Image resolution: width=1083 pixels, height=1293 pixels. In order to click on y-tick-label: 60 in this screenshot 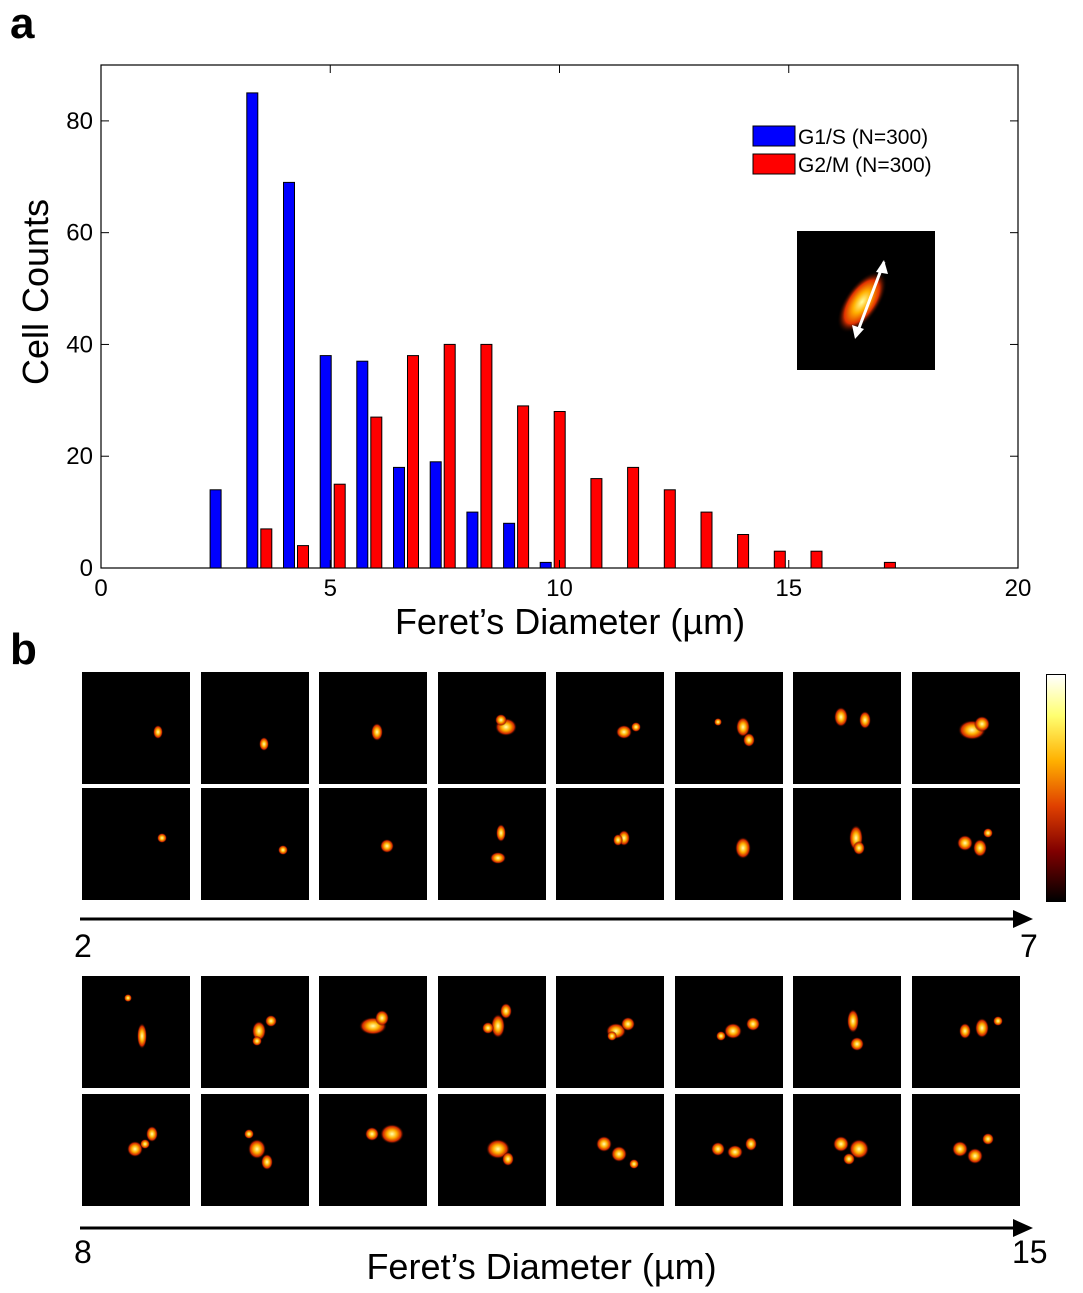, I will do `click(79, 233)`.